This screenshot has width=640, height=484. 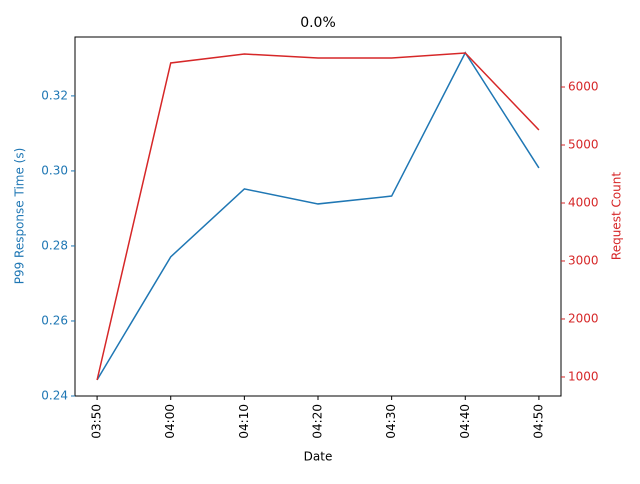 What do you see at coordinates (583, 202) in the screenshot?
I see `y2-tick-label: 4000` at bounding box center [583, 202].